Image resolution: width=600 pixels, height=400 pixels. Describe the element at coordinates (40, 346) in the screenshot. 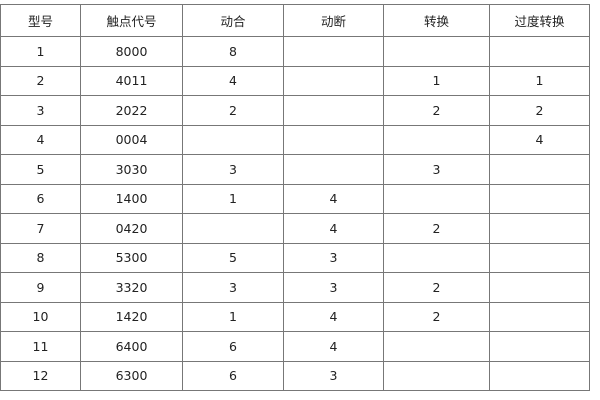

I see `table-cell: 11` at that location.